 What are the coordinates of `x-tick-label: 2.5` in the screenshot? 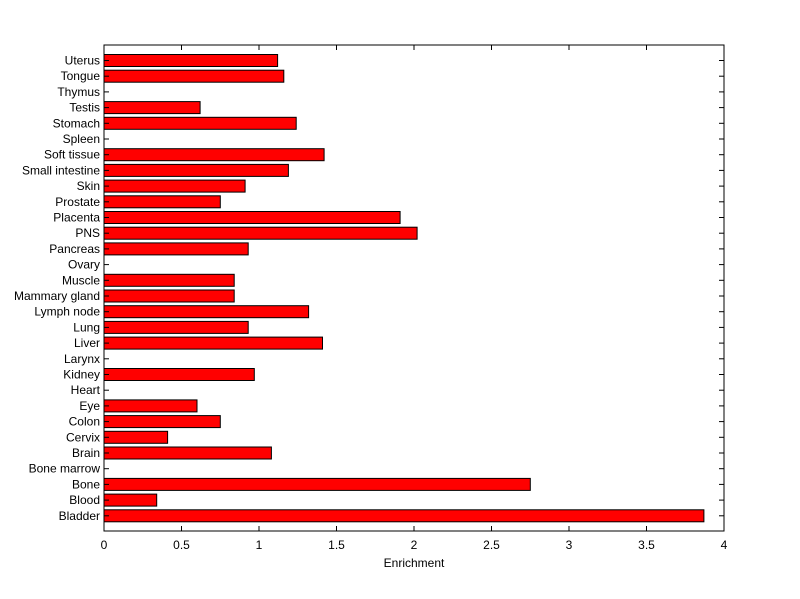 It's located at (491, 545).